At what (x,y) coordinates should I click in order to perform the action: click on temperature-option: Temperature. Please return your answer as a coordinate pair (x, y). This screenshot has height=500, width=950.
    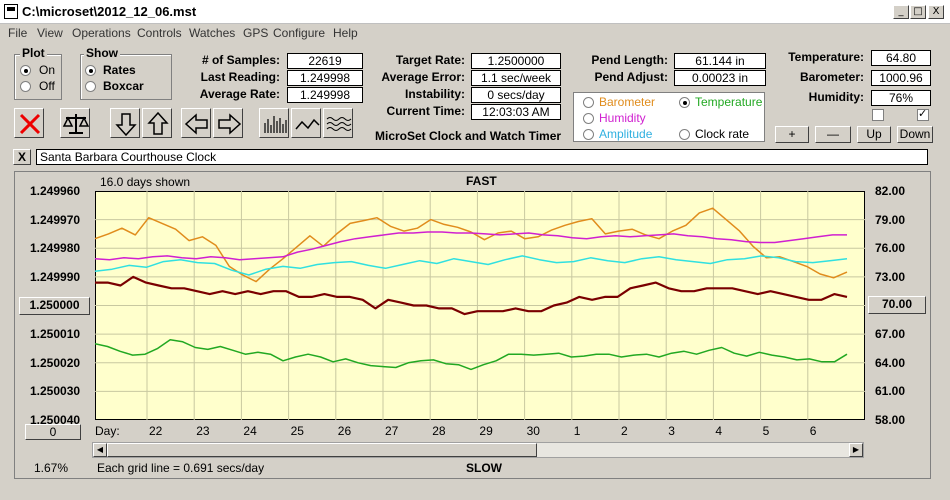
    Looking at the image, I should click on (729, 102).